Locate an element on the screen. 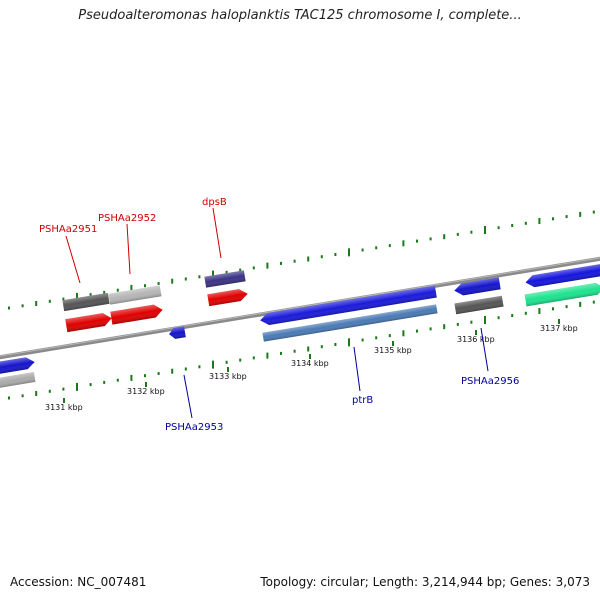  gene-label-pshaa2951: PSHAa2951 is located at coordinates (68, 229).